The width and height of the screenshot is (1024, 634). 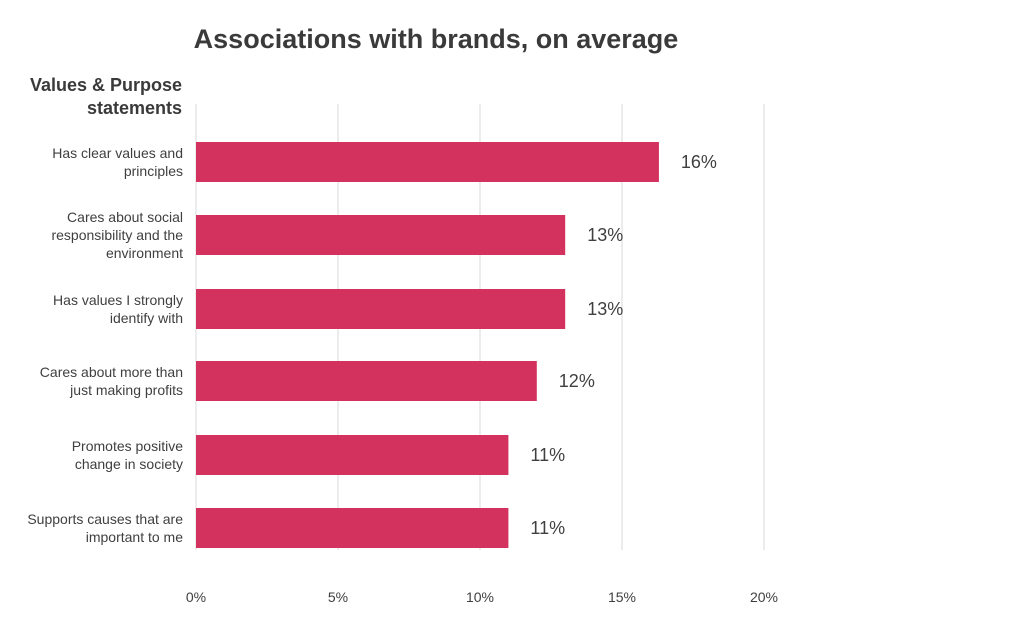 What do you see at coordinates (764, 597) in the screenshot?
I see `x-tick-label-4: 20%` at bounding box center [764, 597].